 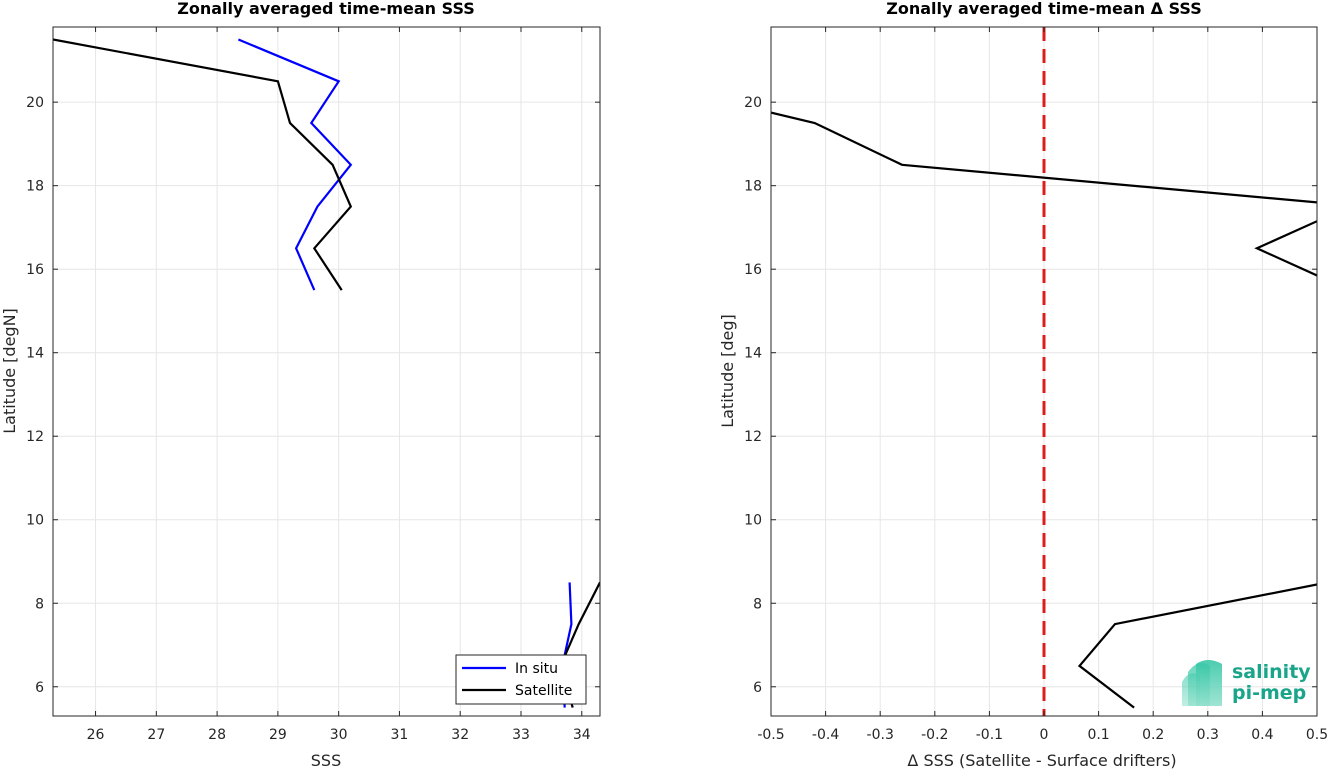 What do you see at coordinates (1202, 683) in the screenshot?
I see `wave-logo-icon` at bounding box center [1202, 683].